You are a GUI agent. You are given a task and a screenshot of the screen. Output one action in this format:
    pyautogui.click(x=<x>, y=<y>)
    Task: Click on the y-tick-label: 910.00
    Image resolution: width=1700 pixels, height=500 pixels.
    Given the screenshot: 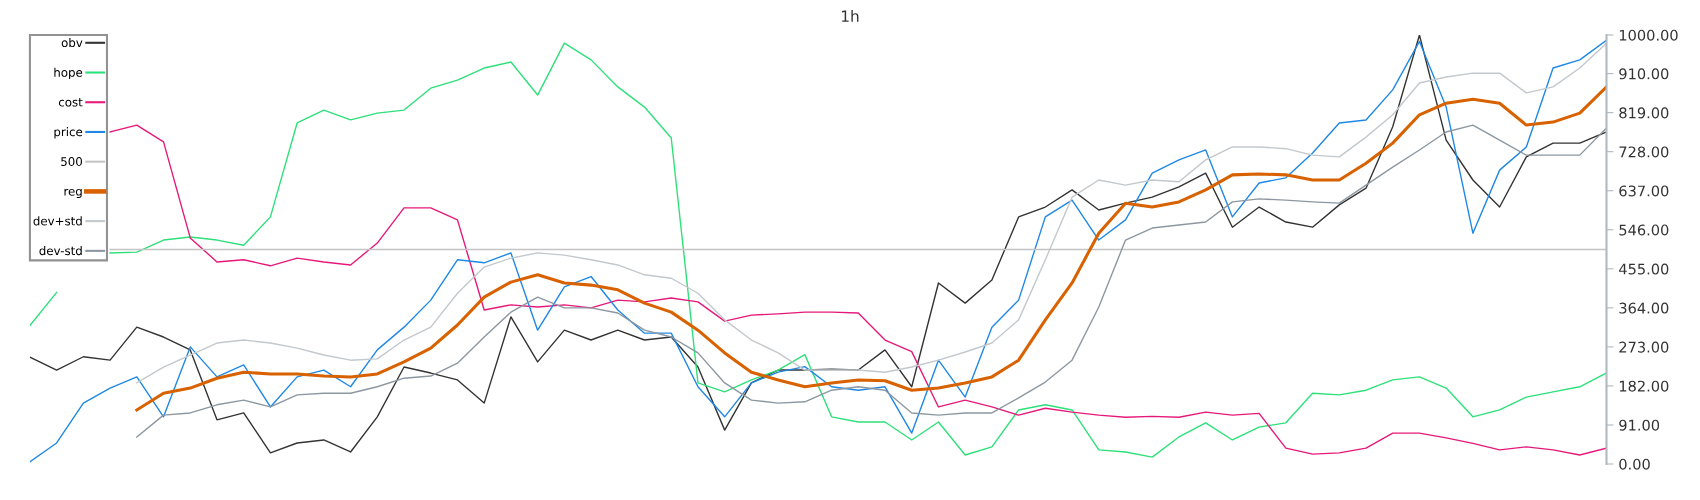 What is the action you would take?
    pyautogui.click(x=1644, y=74)
    